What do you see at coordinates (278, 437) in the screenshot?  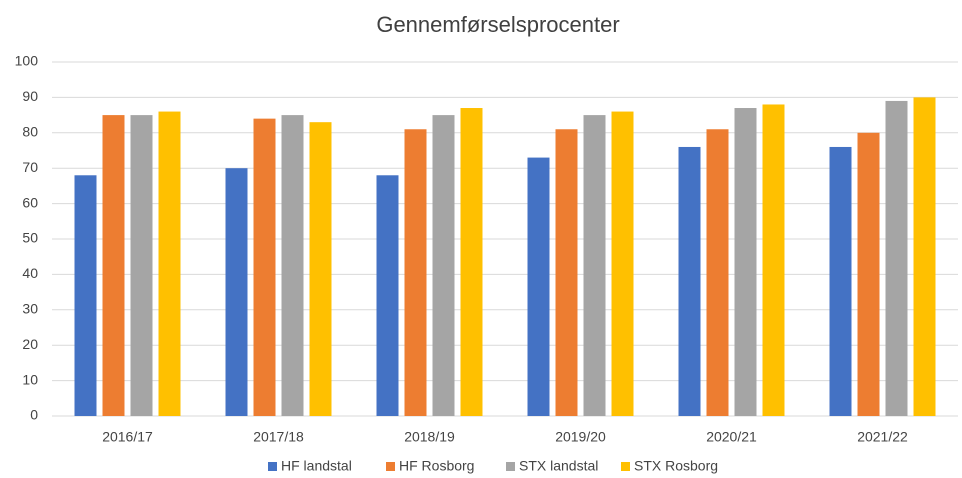 I see `x-tick-label: 2017/18` at bounding box center [278, 437].